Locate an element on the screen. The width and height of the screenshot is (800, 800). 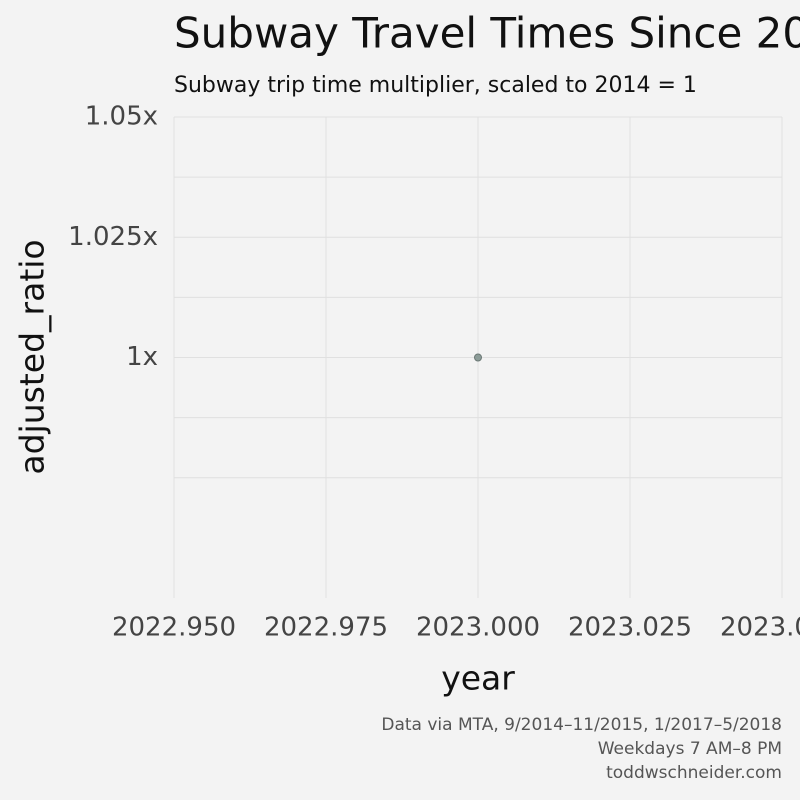
x-axis-title: year is located at coordinates (478, 678).